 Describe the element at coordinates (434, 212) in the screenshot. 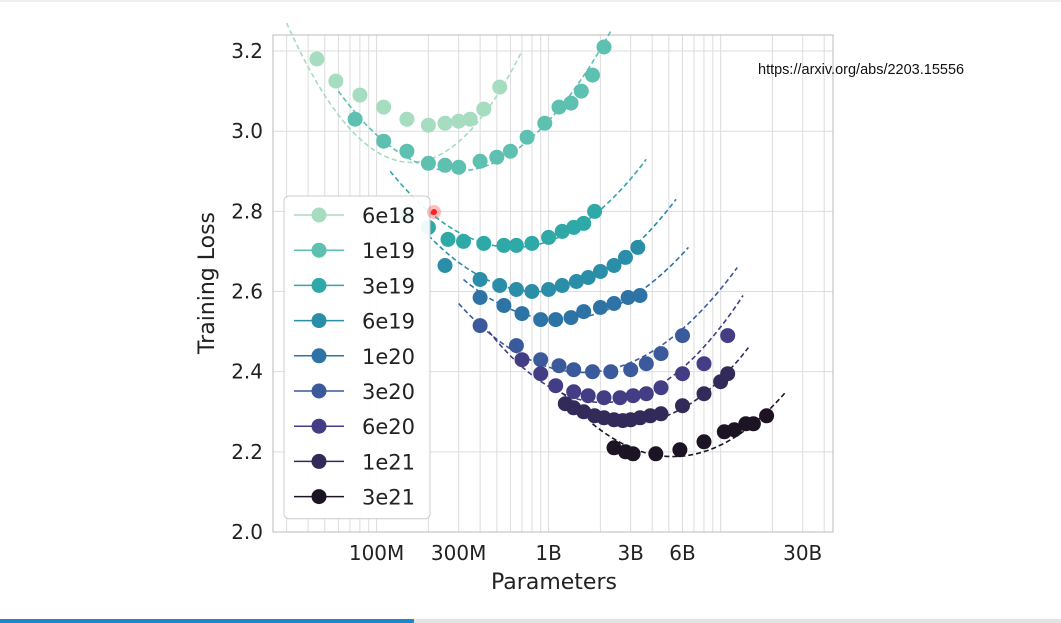

I see `cursor-dot` at that location.